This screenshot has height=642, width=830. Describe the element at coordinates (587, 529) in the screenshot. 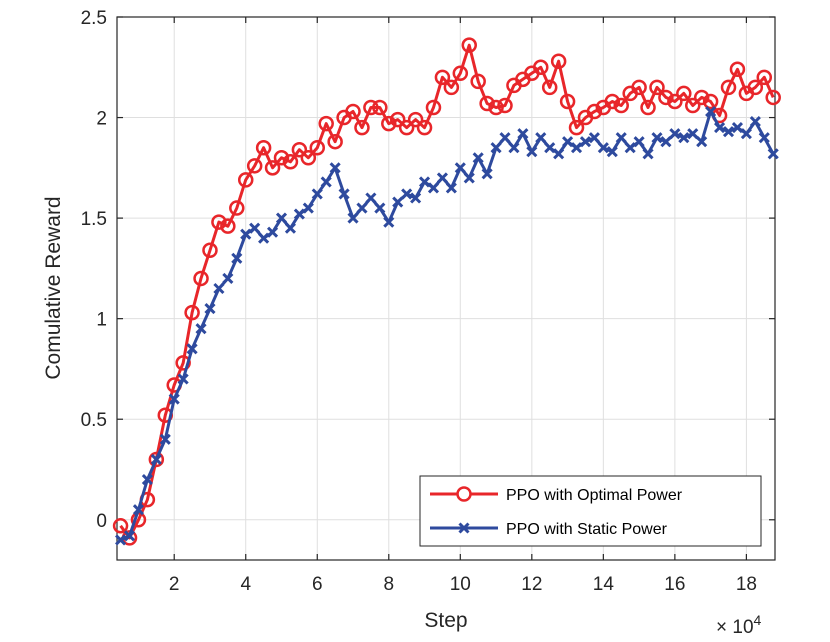

I see `legend-label: PPO with Static Power` at that location.